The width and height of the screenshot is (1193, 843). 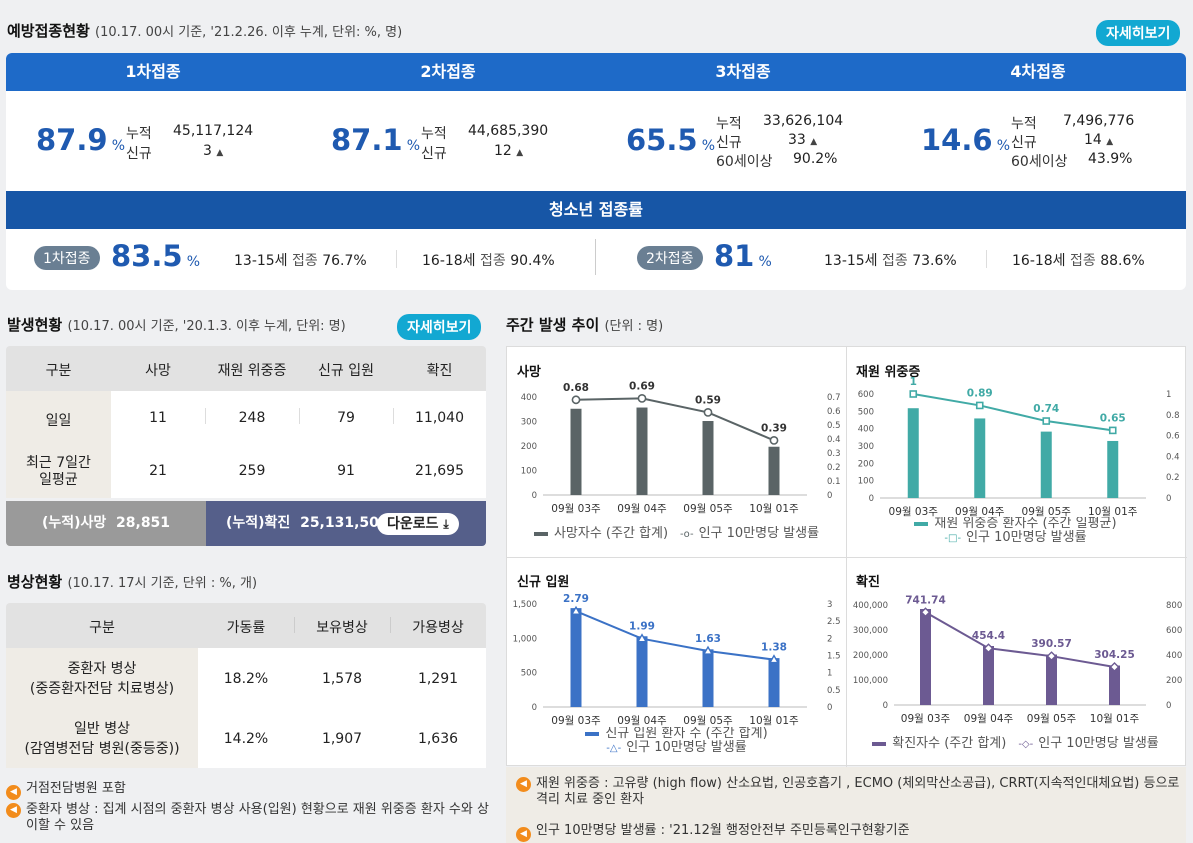 I want to click on youth-first-badge: 1차접종, so click(x=67, y=258).